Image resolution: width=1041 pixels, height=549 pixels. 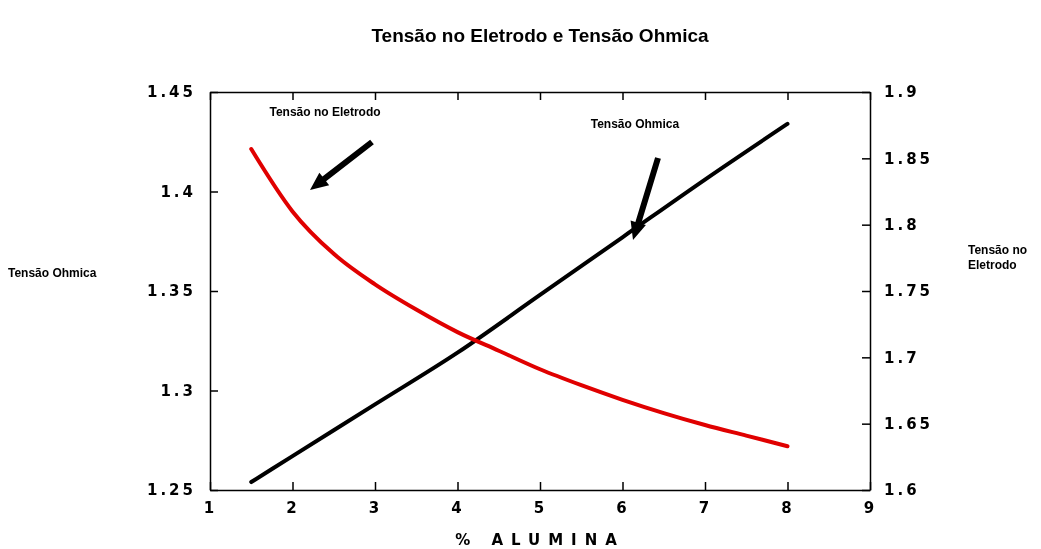 What do you see at coordinates (705, 507) in the screenshot?
I see `x-tick-label: 7` at bounding box center [705, 507].